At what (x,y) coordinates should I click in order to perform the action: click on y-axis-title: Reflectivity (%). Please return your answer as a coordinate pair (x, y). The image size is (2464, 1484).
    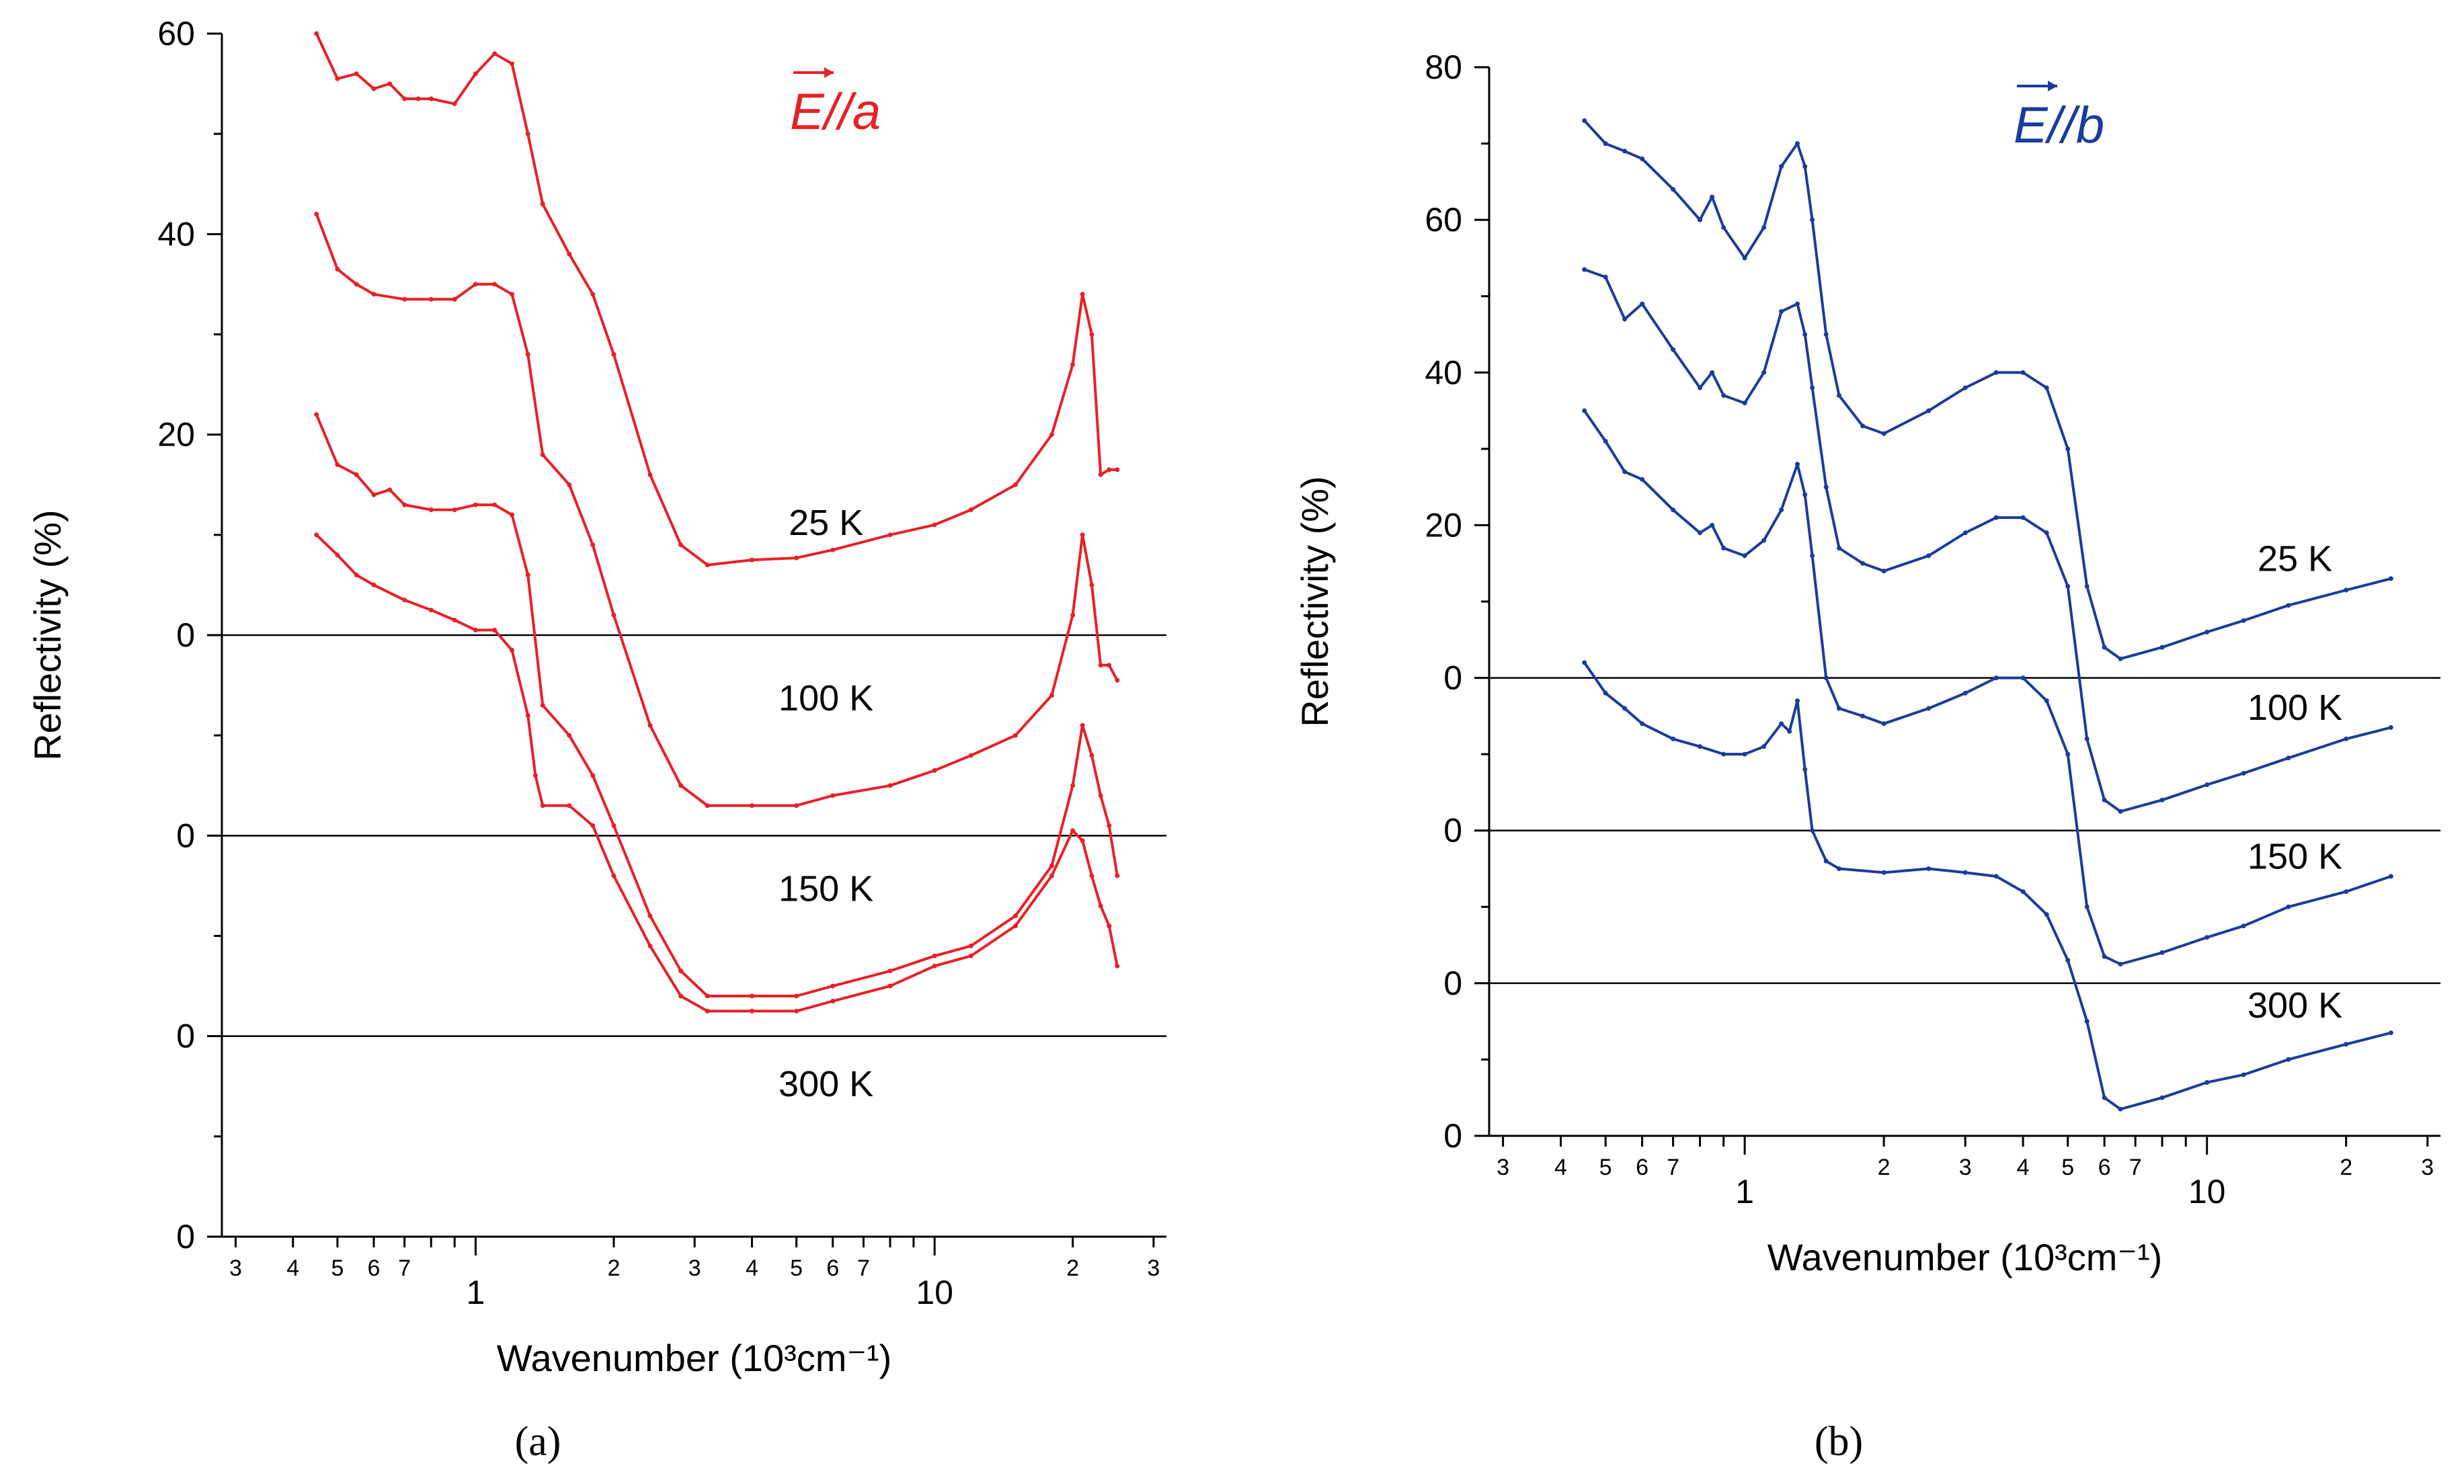
    Looking at the image, I should click on (1315, 601).